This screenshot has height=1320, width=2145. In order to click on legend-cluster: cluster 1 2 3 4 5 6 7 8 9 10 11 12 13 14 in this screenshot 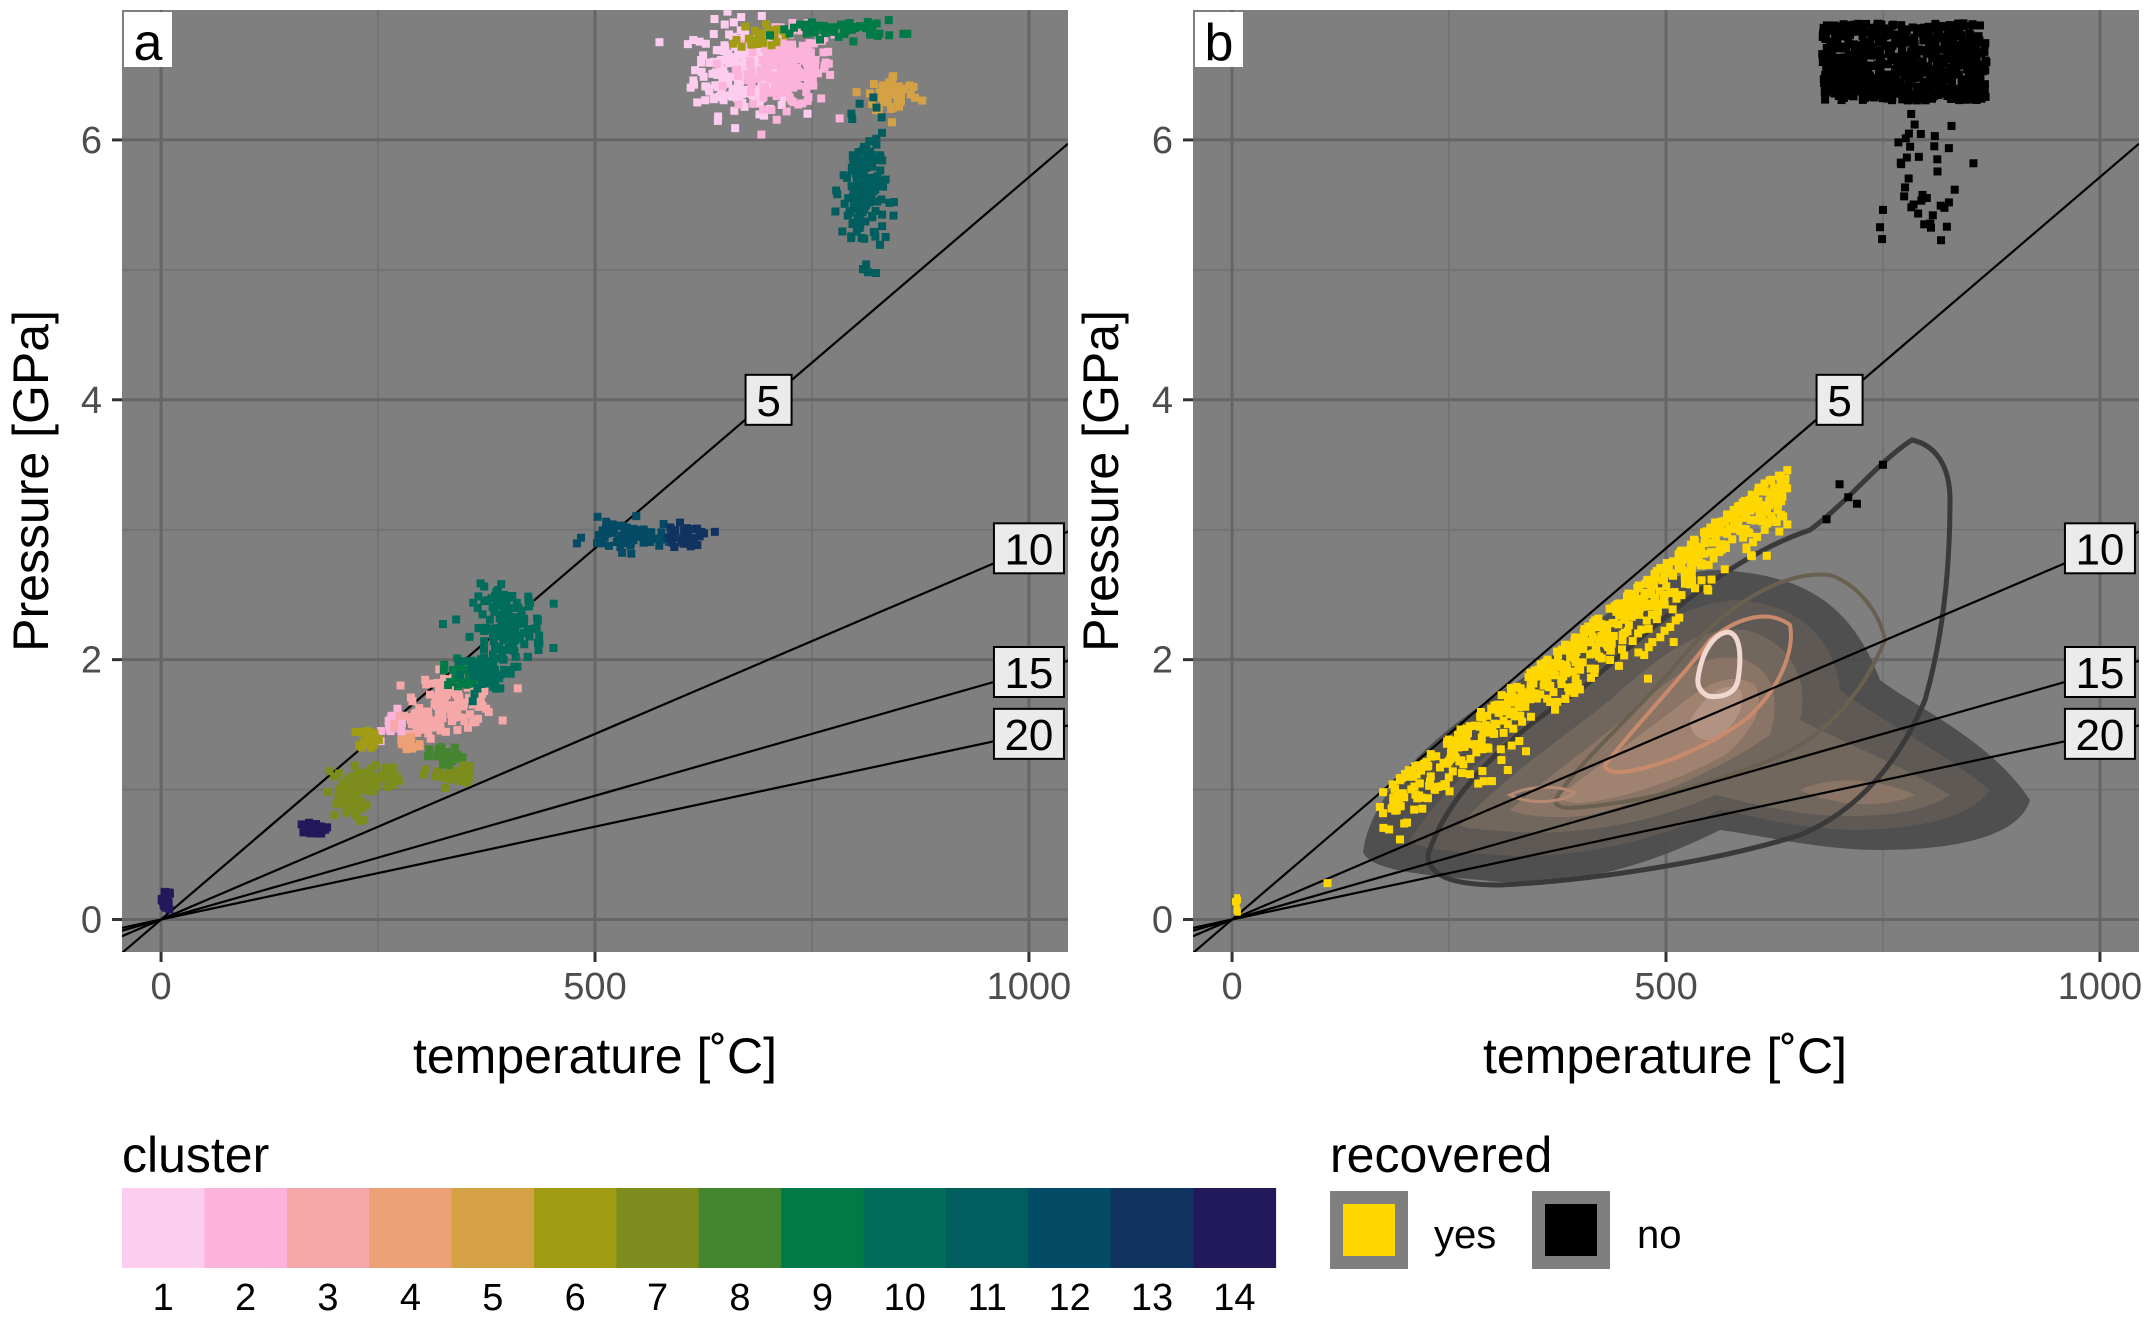, I will do `click(699, 1223)`.